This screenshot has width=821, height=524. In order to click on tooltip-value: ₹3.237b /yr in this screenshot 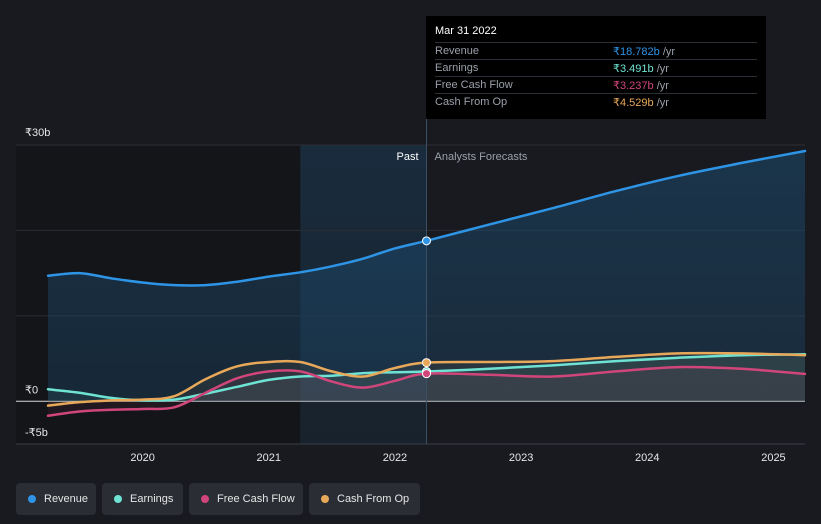, I will do `click(641, 86)`.